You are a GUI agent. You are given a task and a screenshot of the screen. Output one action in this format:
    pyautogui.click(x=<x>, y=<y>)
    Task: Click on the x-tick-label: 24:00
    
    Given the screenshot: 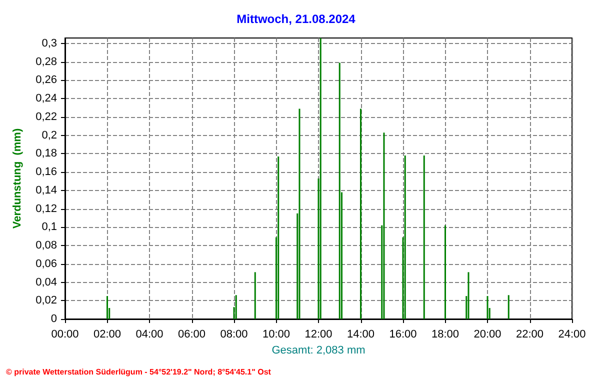 What is the action you would take?
    pyautogui.click(x=572, y=334)
    